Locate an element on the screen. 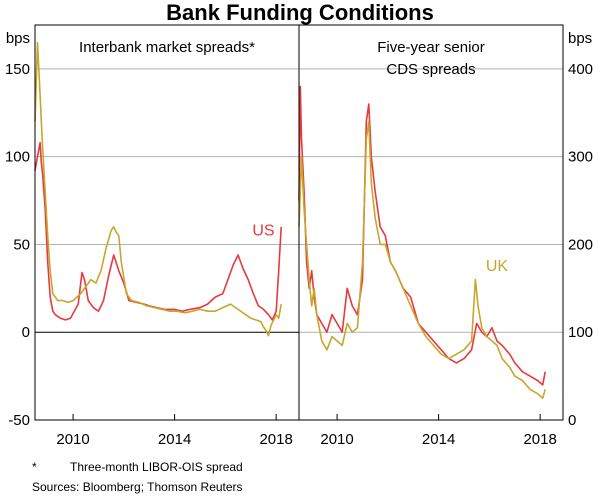 This screenshot has width=600, height=500. panel-2-y-tick-label: 400 is located at coordinates (580, 69).